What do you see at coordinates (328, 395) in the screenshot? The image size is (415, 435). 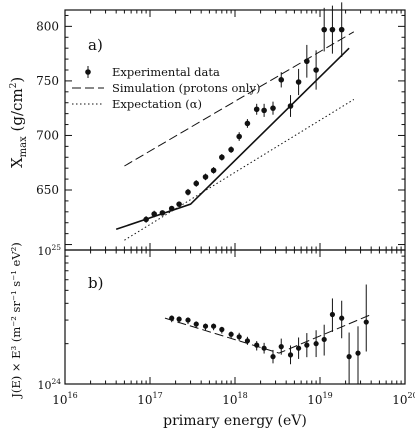 I see `x-tick-label-exp: 19` at bounding box center [328, 395].